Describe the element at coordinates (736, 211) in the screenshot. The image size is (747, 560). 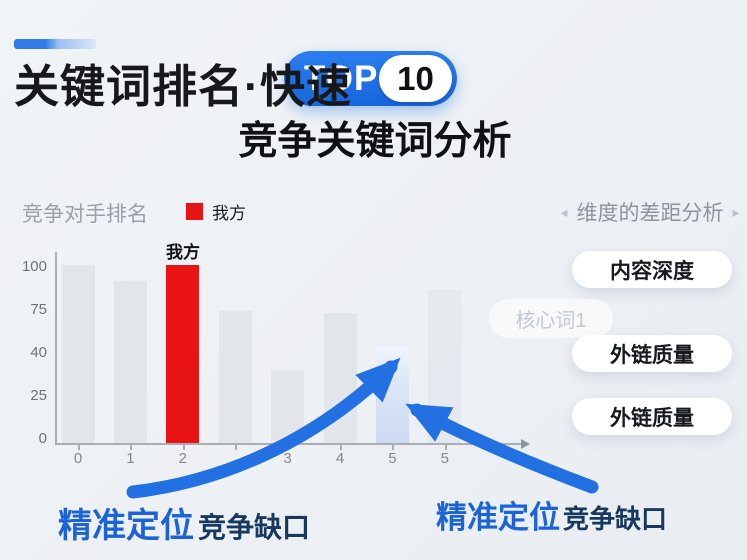
I see `chevron-right-icon: ▸` at that location.